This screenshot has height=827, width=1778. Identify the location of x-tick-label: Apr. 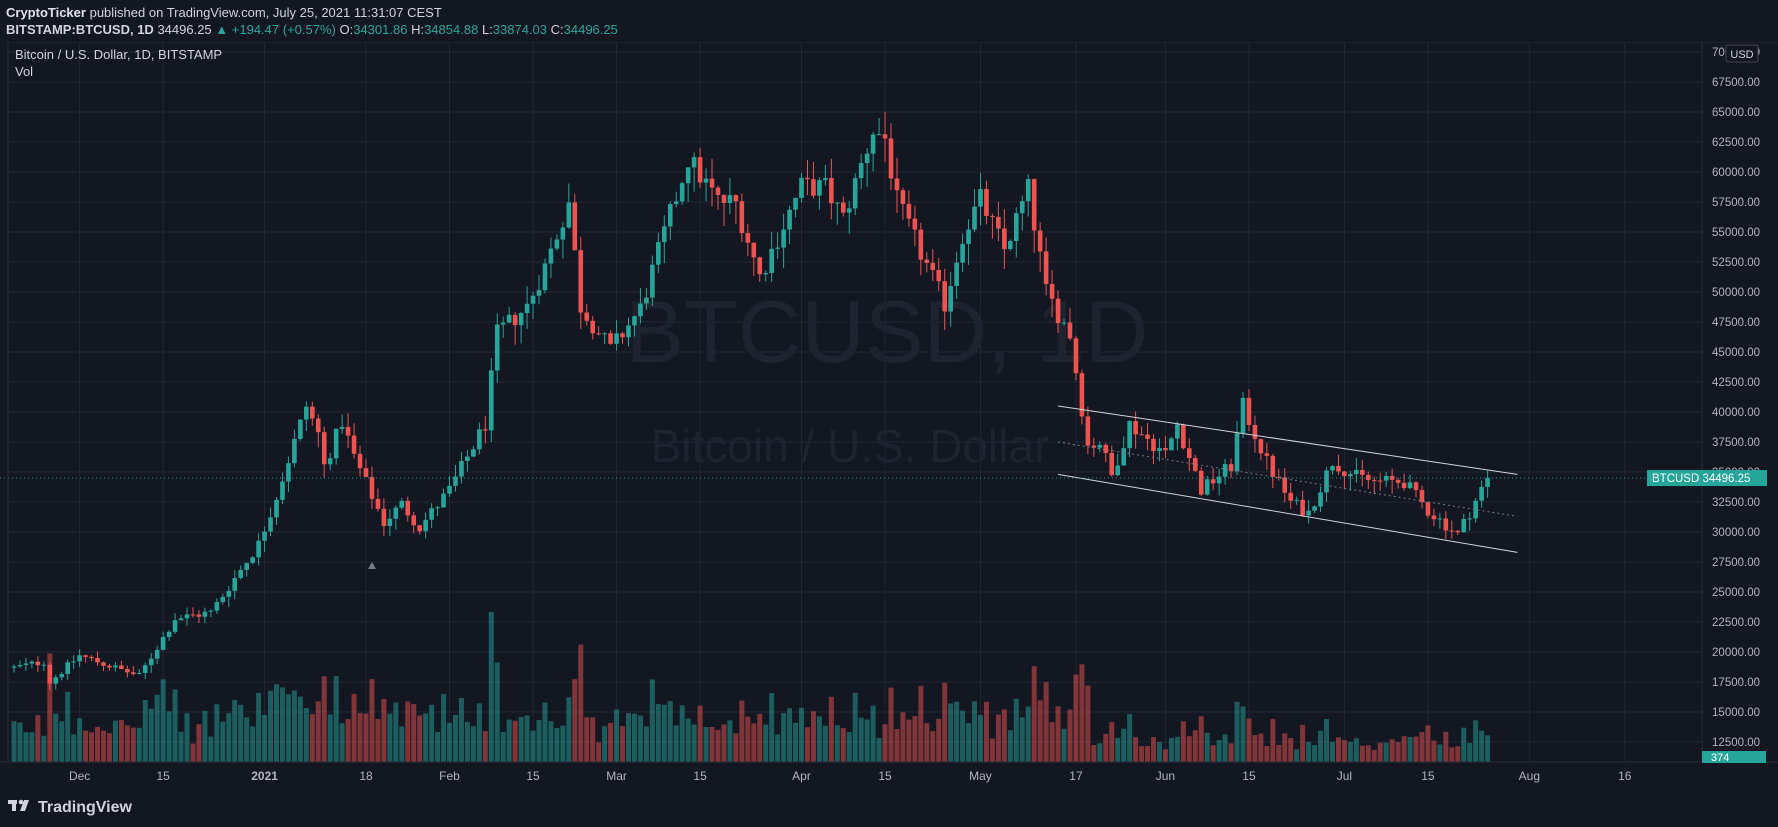
(801, 776).